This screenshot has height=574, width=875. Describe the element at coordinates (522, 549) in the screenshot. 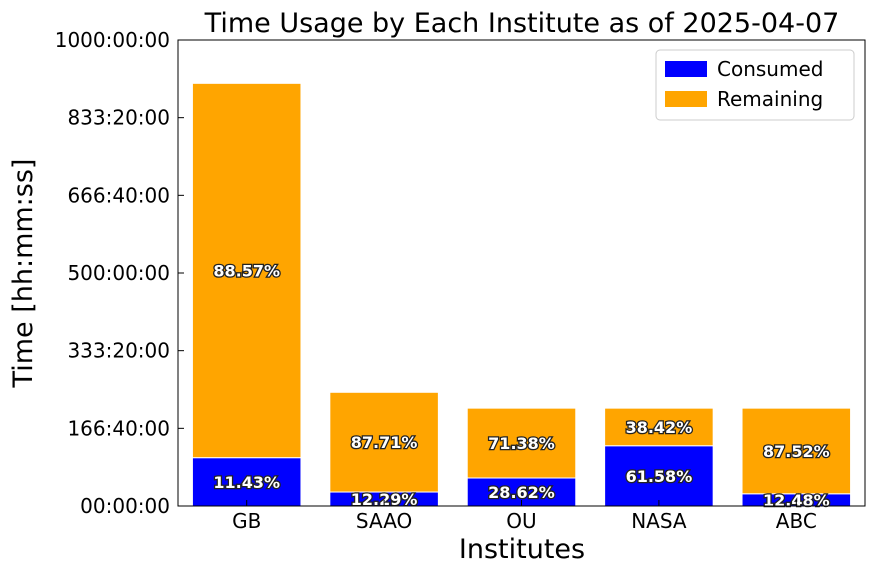

I see `x-axis-label: Institutes` at that location.